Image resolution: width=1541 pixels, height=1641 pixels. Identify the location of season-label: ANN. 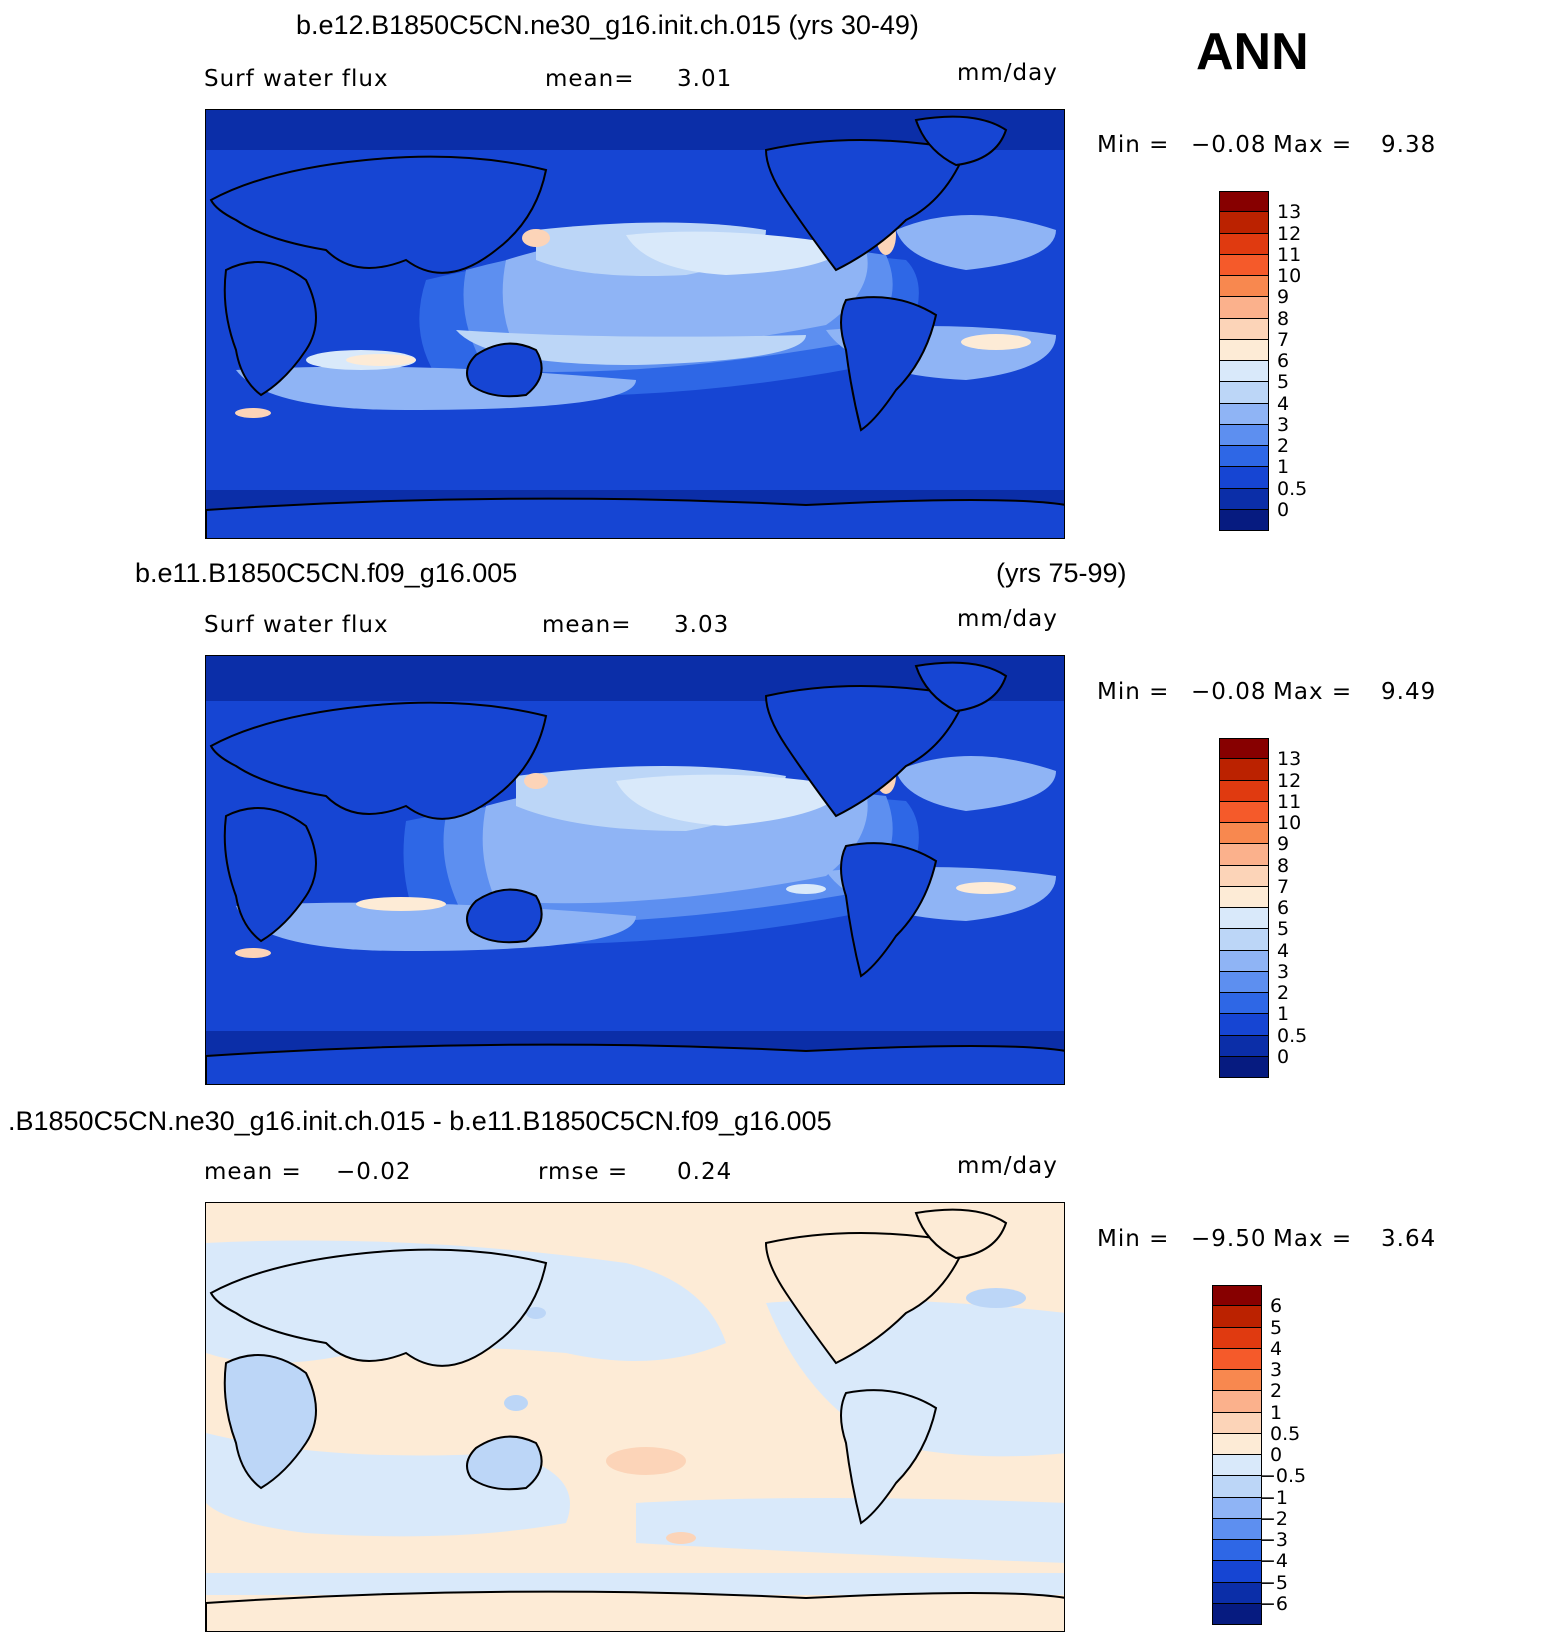
(1252, 52).